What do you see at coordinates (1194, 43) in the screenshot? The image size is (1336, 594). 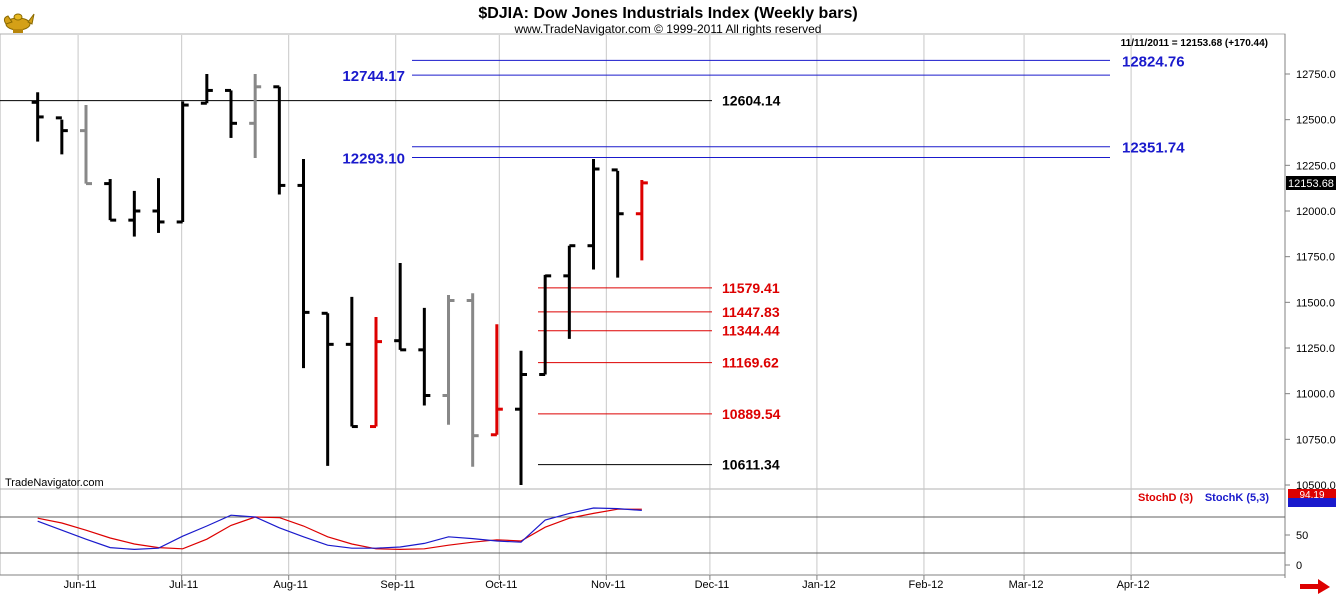 I see `last-price-readout: 11/11/2011 = 12153.68 (+170.44)` at bounding box center [1194, 43].